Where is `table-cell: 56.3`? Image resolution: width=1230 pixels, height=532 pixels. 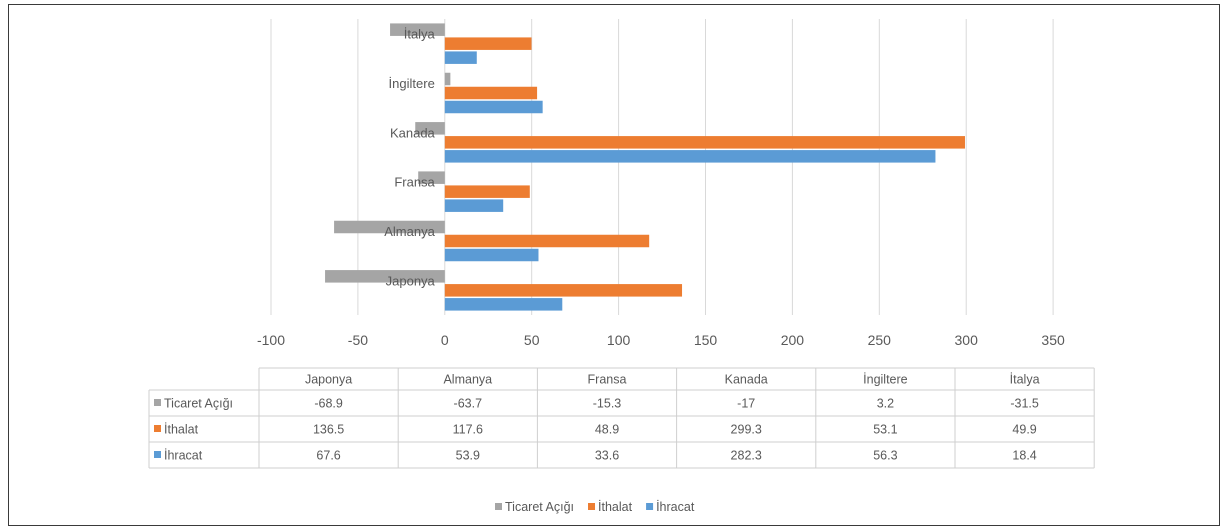
table-cell: 56.3 is located at coordinates (885, 456).